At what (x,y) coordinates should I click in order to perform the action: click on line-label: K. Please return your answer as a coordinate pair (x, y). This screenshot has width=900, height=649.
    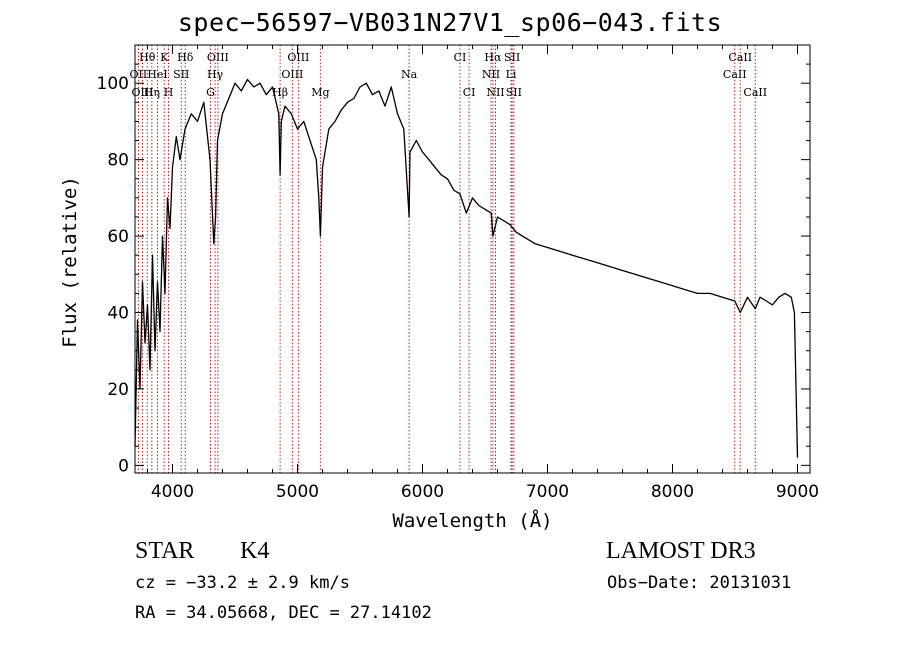
    Looking at the image, I should click on (164, 57).